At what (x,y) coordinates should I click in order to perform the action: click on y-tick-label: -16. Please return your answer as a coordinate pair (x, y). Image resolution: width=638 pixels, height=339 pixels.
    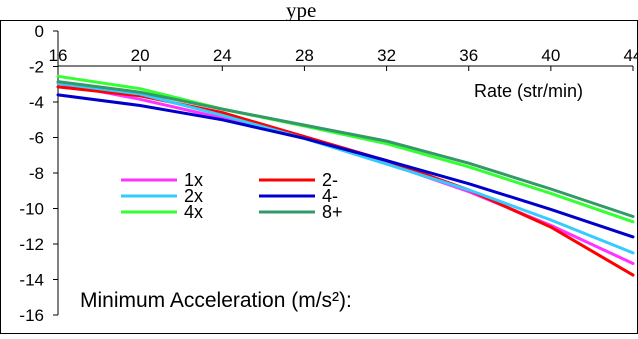
    Looking at the image, I should click on (31, 315).